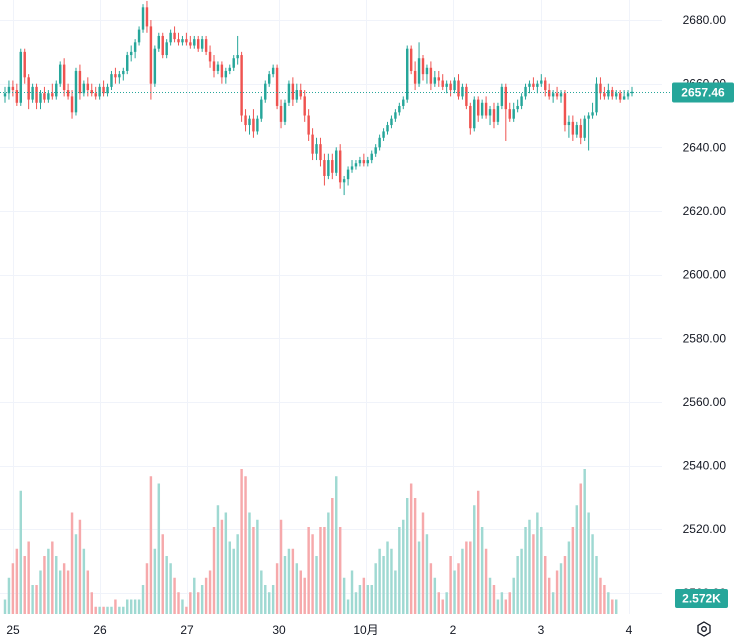 Image resolution: width=739 pixels, height=644 pixels. What do you see at coordinates (704, 629) in the screenshot?
I see `gear-icon` at bounding box center [704, 629].